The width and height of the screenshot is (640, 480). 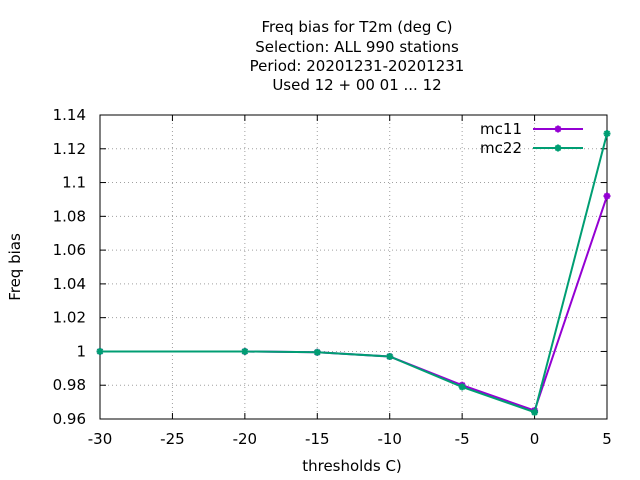 What do you see at coordinates (15, 267) in the screenshot?
I see `y-axis-label: Freq bias` at bounding box center [15, 267].